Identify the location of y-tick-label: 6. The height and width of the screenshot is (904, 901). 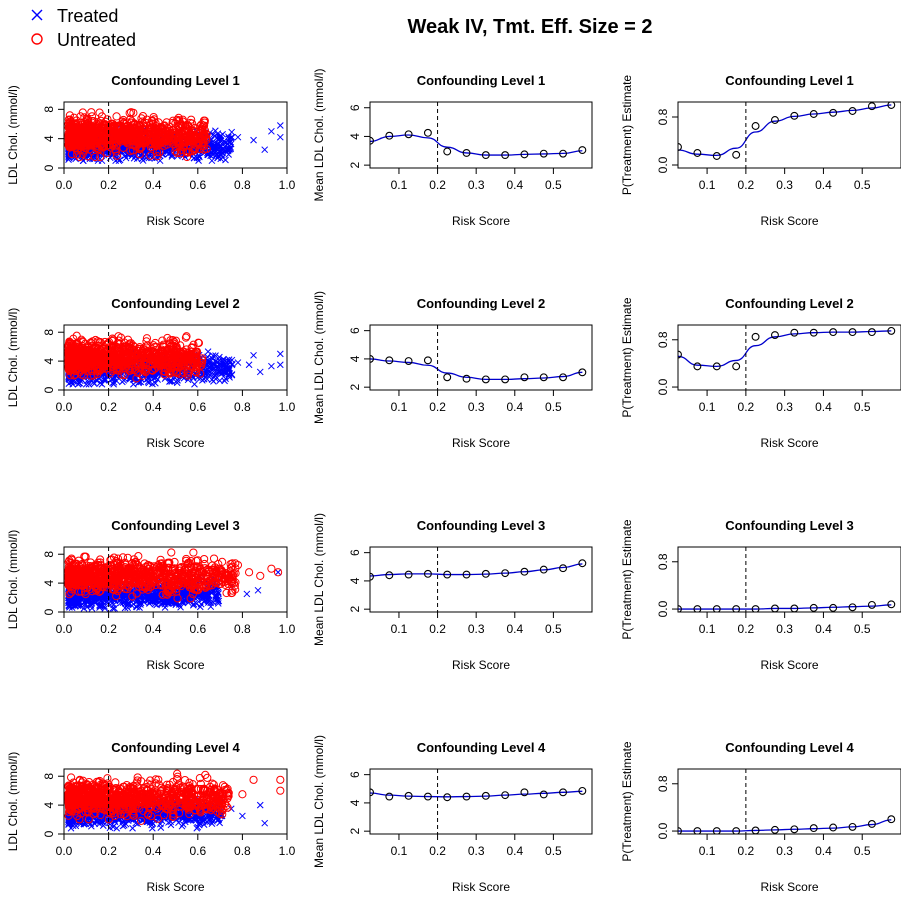
(355, 107).